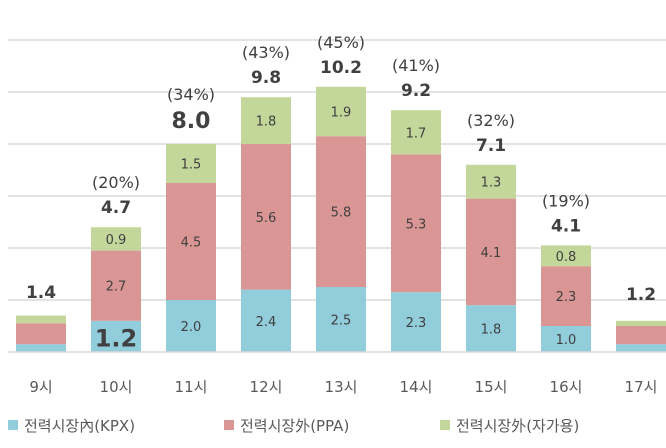 This screenshot has width=666, height=448. I want to click on data-label: 5.6, so click(266, 218).